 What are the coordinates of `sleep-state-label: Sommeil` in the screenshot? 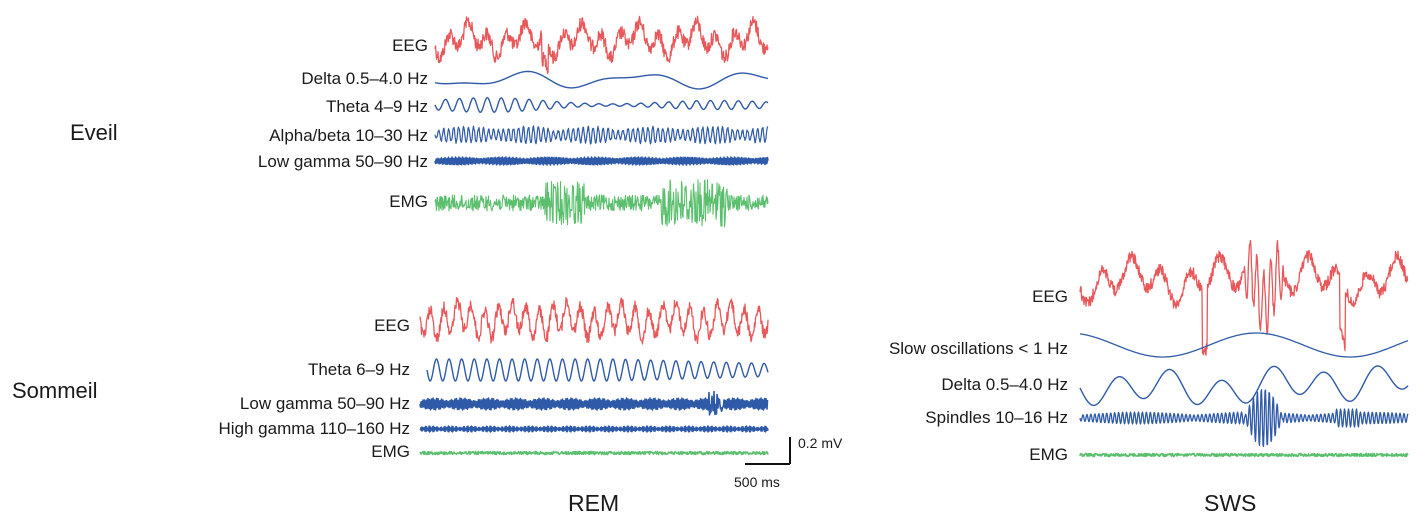 It's located at (55, 390).